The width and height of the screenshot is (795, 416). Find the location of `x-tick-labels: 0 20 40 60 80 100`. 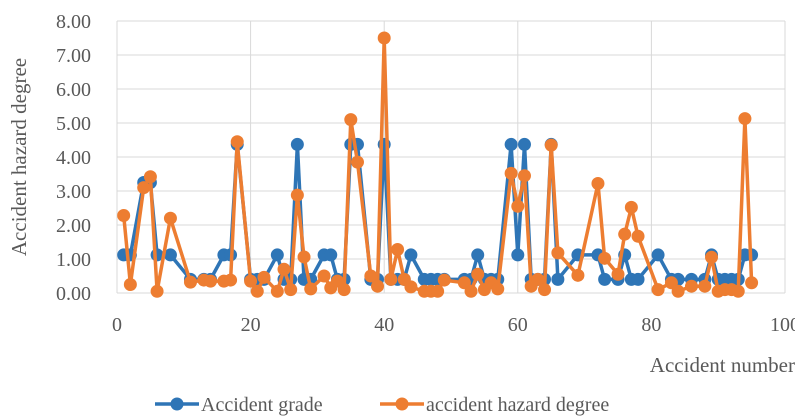

x-tick-labels: 0 20 40 60 80 100 is located at coordinates (453, 325).